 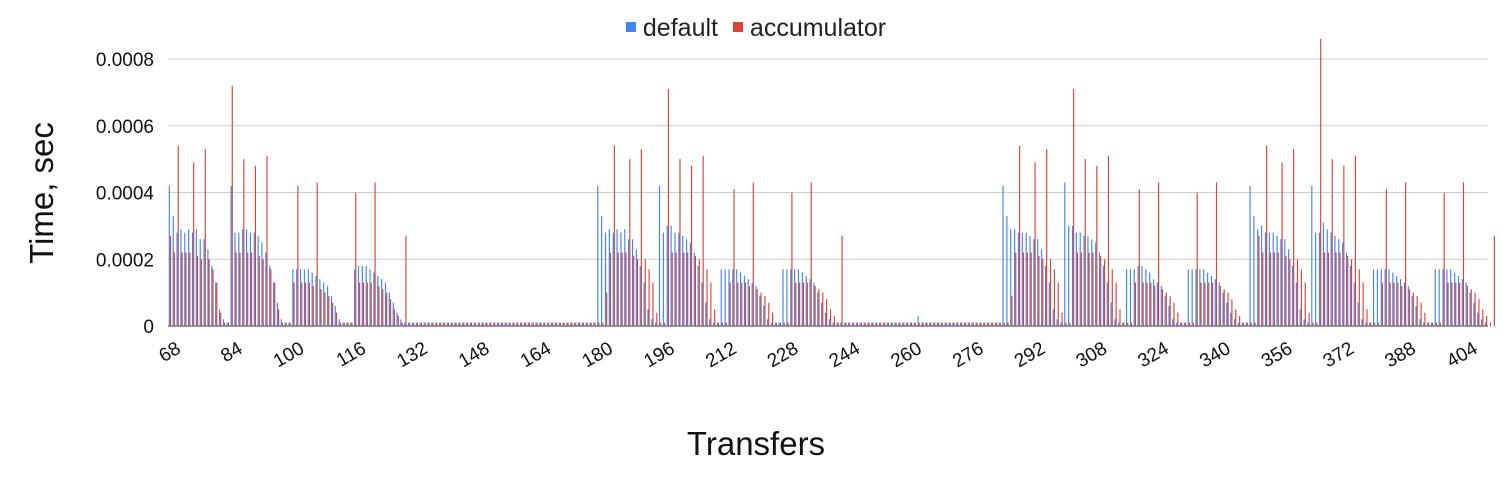 What do you see at coordinates (1154, 355) in the screenshot?
I see `x-tick-label: 324` at bounding box center [1154, 355].